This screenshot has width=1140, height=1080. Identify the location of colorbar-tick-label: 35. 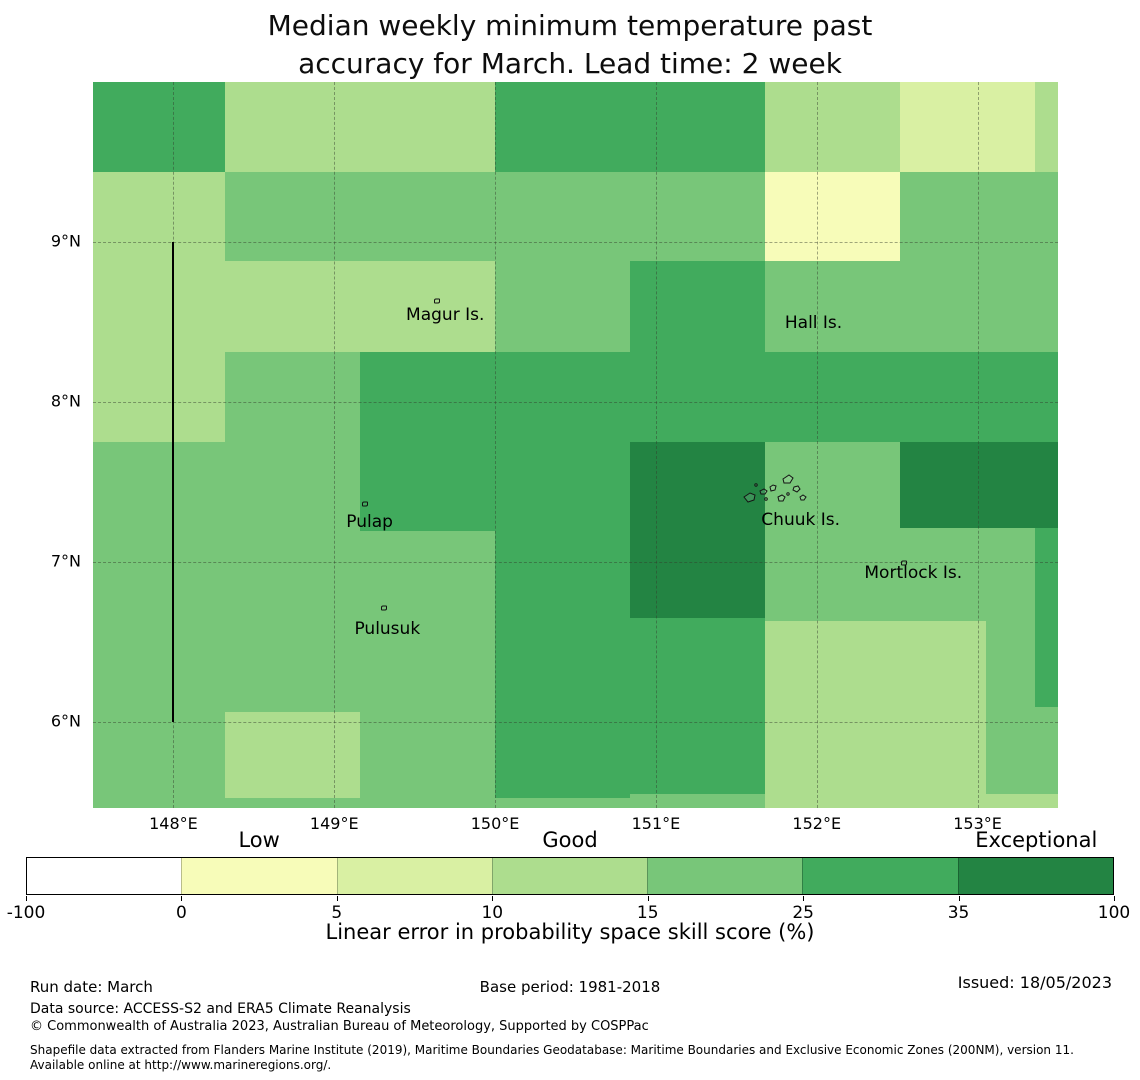
(958, 913).